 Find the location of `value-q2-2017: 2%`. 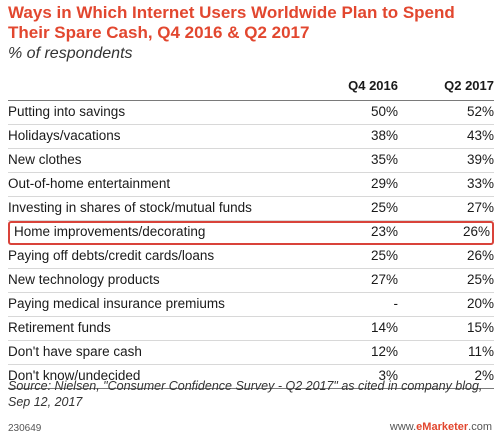

value-q2-2017: 2% is located at coordinates (484, 375).